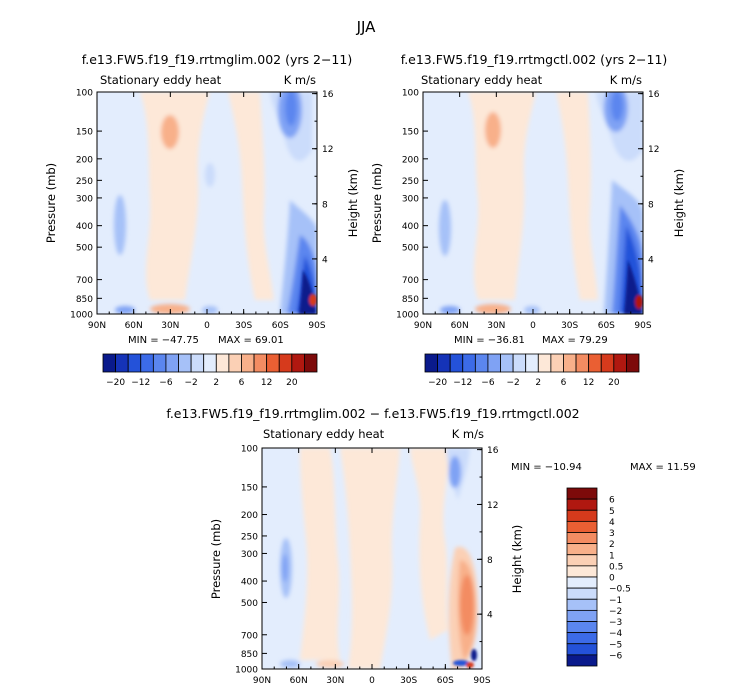 Image resolution: width=733 pixels, height=697 pixels. I want to click on colorbar-panel1: −20 −12 −6 −2 2 6 12 20, so click(210, 370).